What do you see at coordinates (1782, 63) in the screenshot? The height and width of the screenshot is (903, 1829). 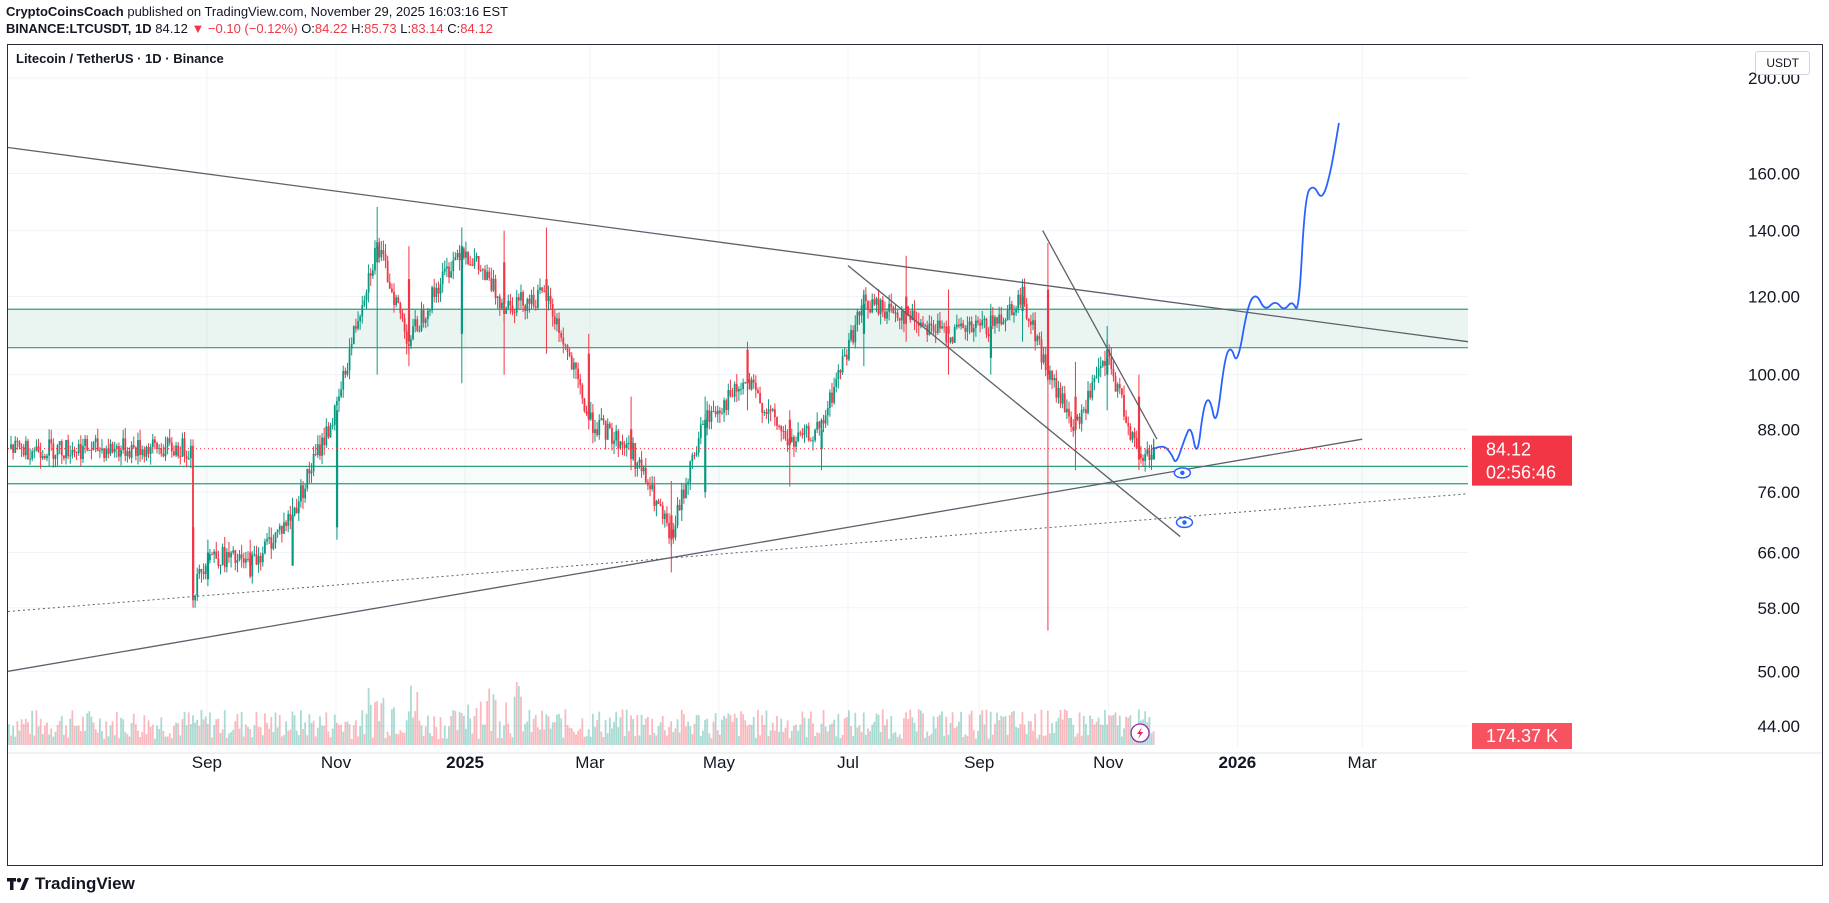 I see `currency-button: USDT` at bounding box center [1782, 63].